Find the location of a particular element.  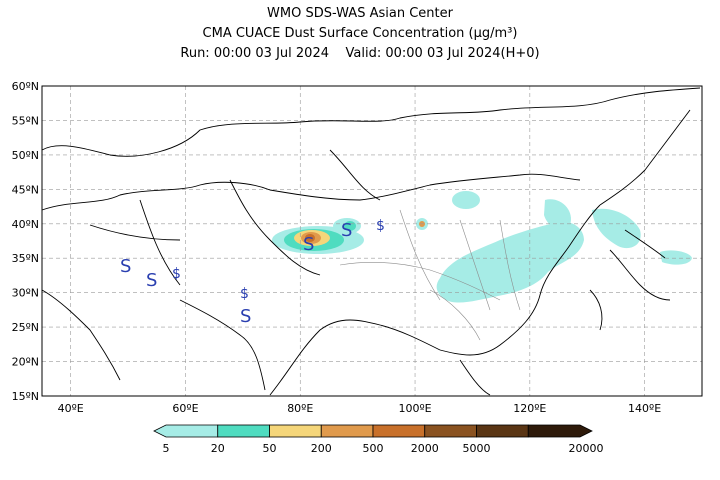

dust-concentration-fill is located at coordinates (482, 247).